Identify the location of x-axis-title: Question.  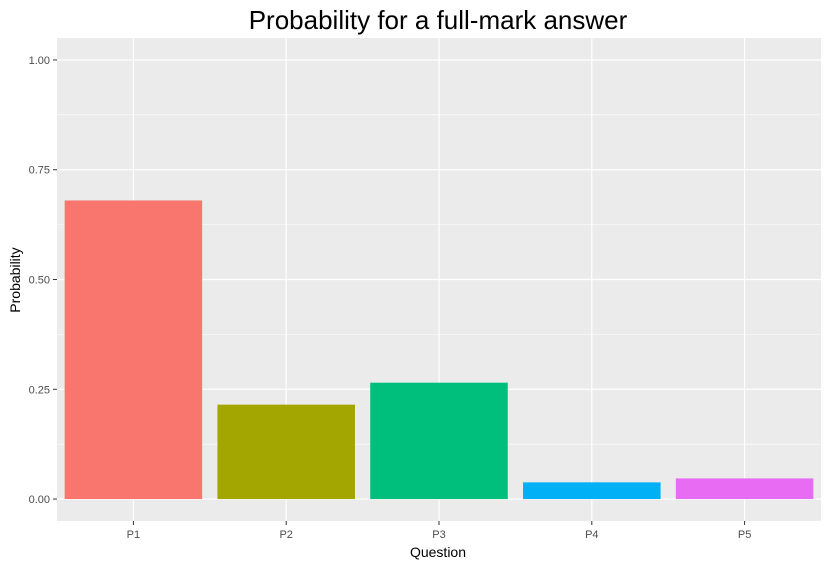
(438, 552).